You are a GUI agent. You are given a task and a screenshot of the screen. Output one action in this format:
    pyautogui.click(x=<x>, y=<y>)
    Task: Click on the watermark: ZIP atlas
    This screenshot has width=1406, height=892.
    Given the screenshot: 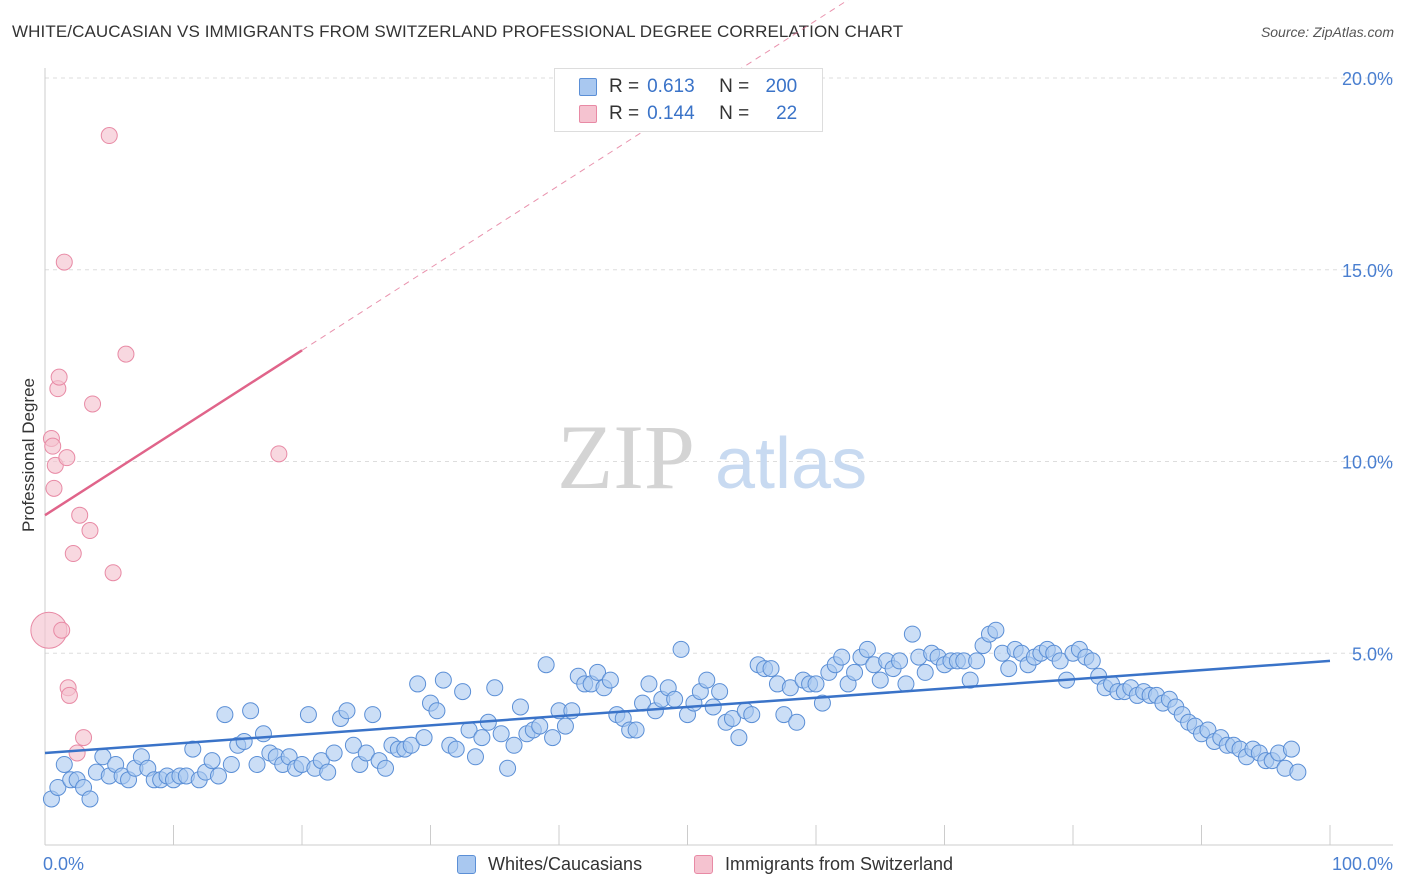 What is the action you would take?
    pyautogui.click(x=712, y=457)
    